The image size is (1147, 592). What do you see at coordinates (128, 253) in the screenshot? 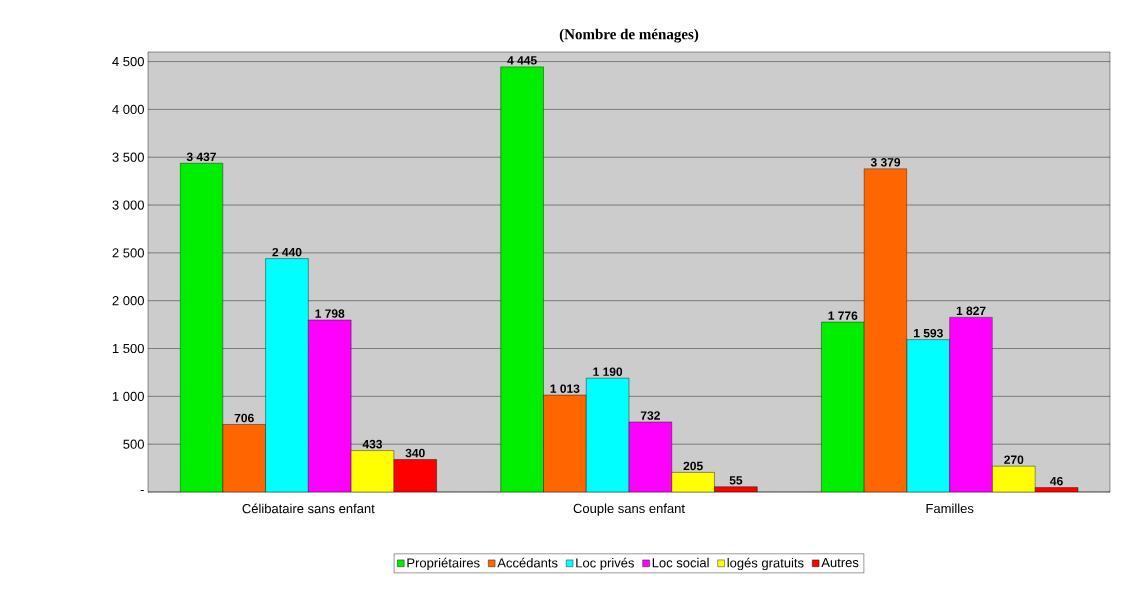
I see `y-tick-label: 2 500` at bounding box center [128, 253].